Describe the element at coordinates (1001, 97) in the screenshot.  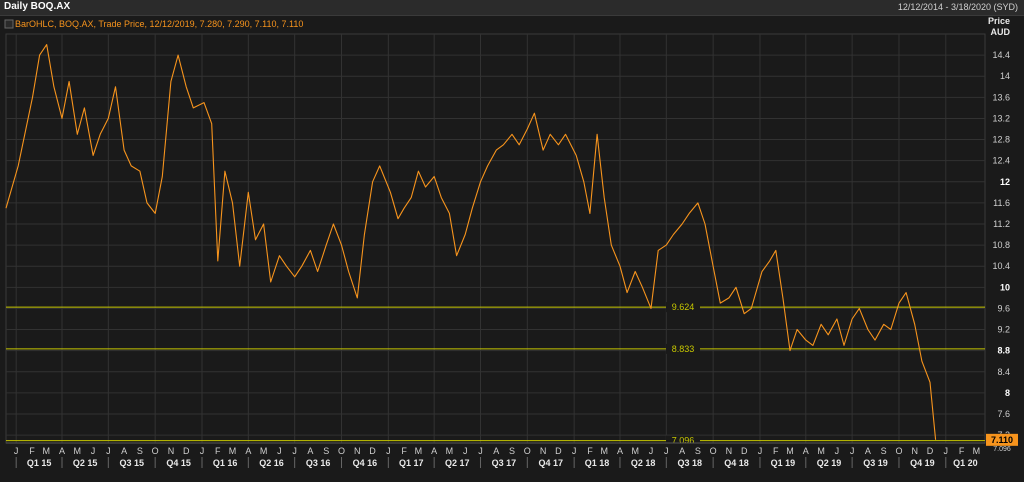
I see `y-tick-label: 13.6` at that location.